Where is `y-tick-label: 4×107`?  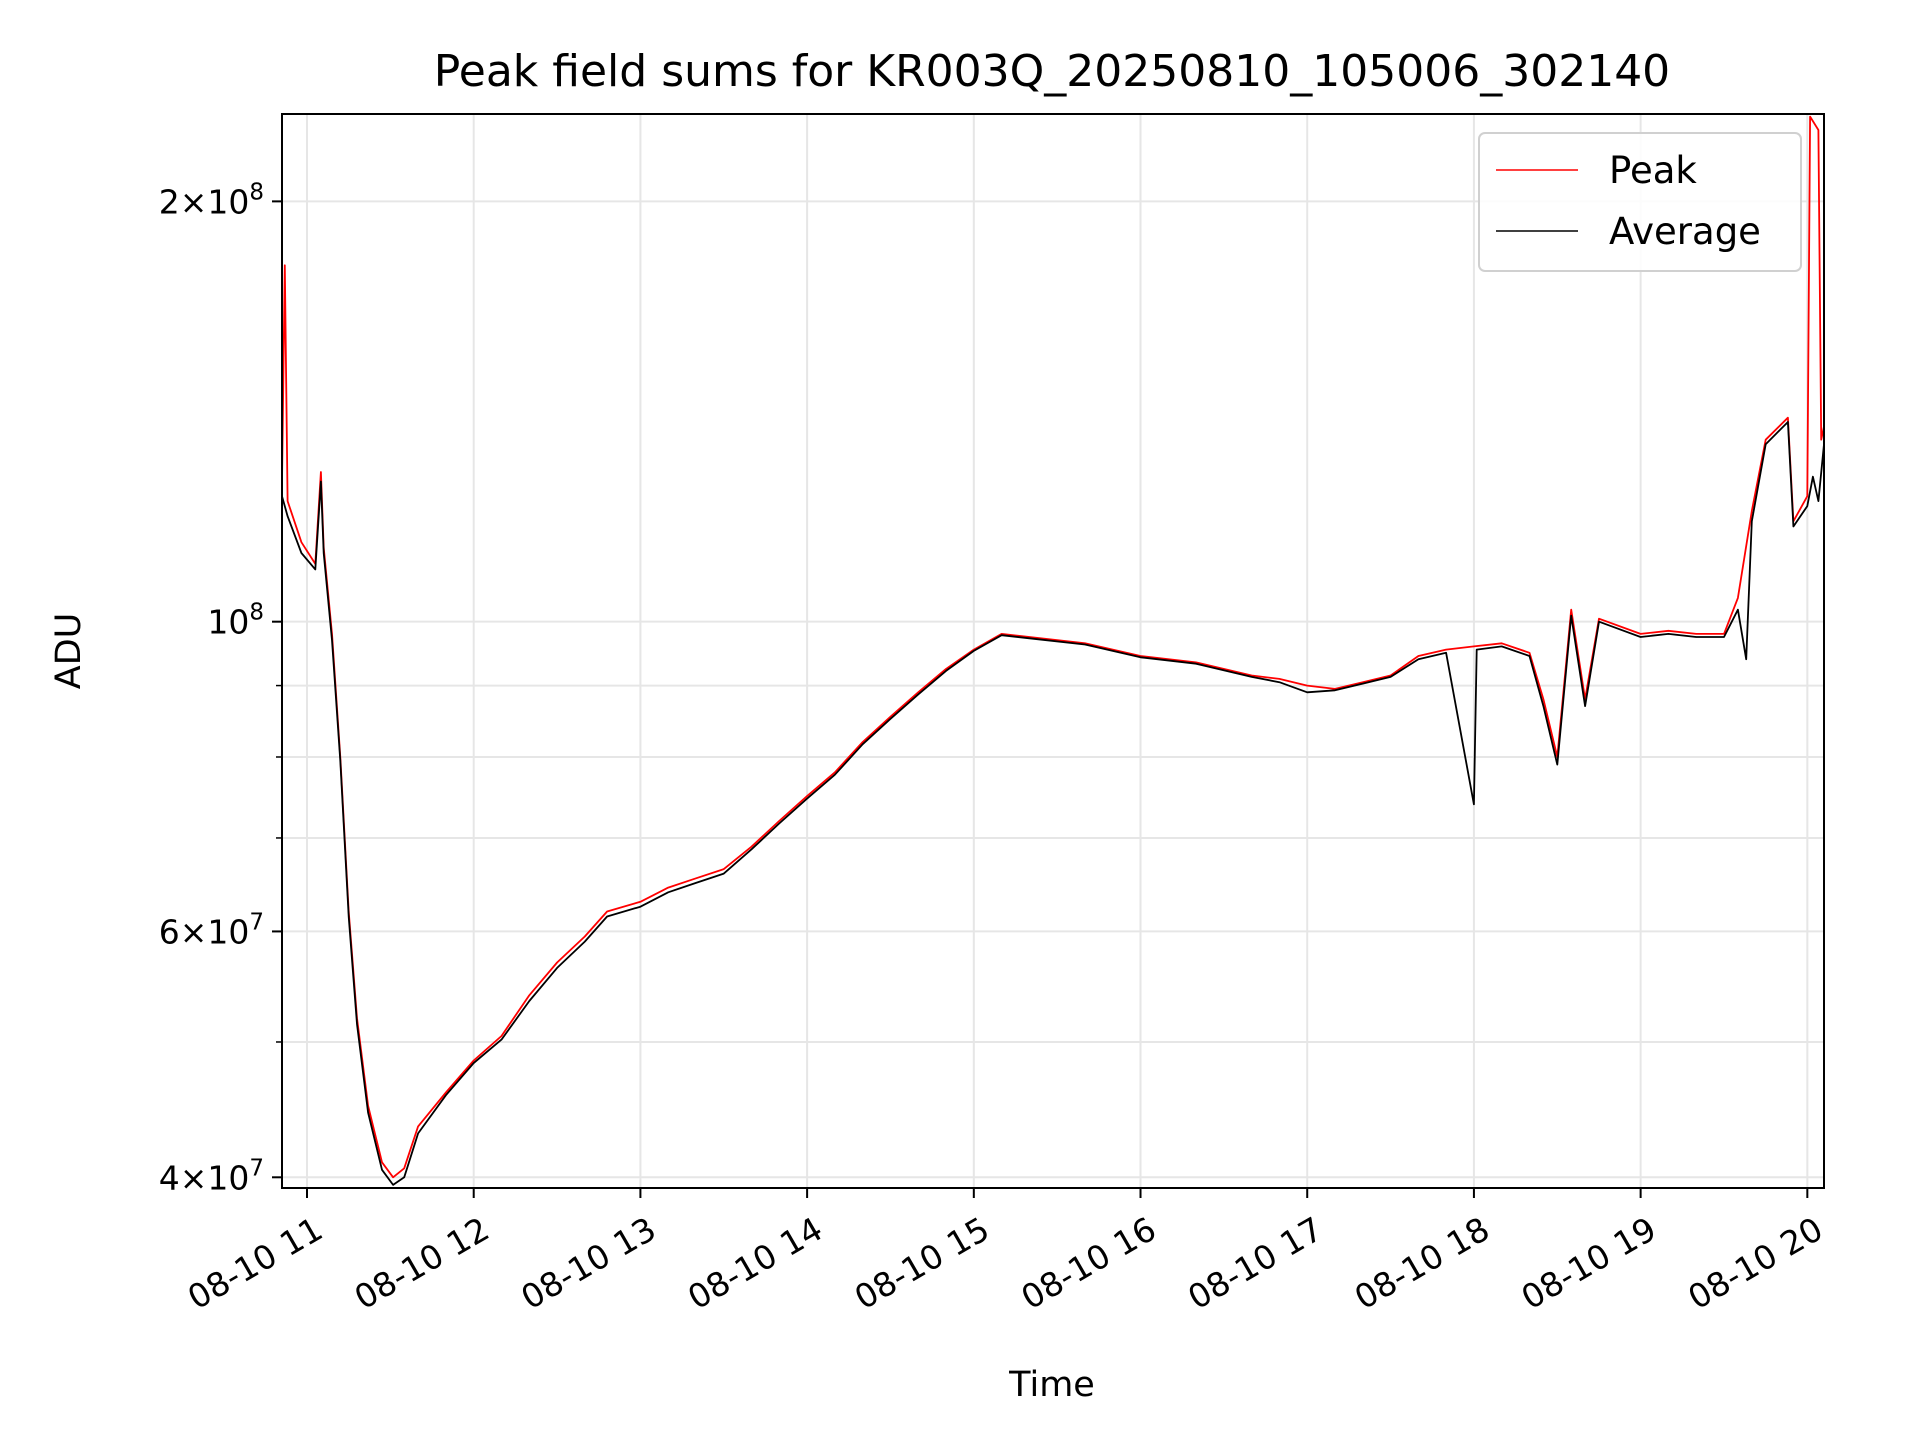 y-tick-label: 4×107 is located at coordinates (211, 1176).